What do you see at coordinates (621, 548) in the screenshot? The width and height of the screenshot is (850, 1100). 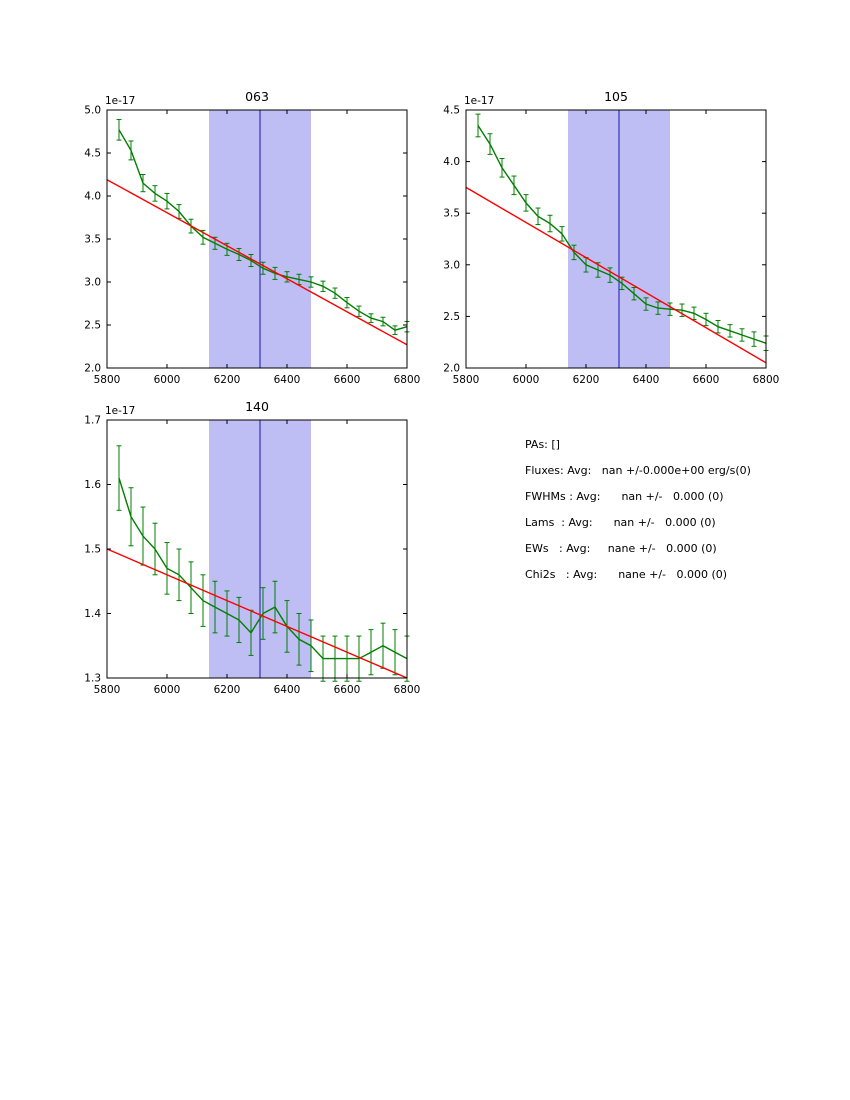 I see `stats-line-ews: EWs : Avg: nane +/- 0.000 (0)` at bounding box center [621, 548].